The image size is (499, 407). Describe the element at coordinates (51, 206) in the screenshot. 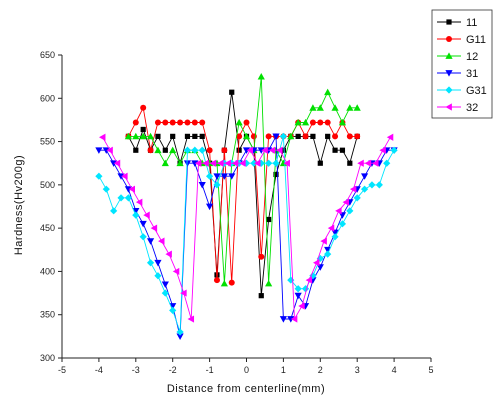

I see `y-axis-ticks: 300 350 400 450 500 550 600 650` at that location.